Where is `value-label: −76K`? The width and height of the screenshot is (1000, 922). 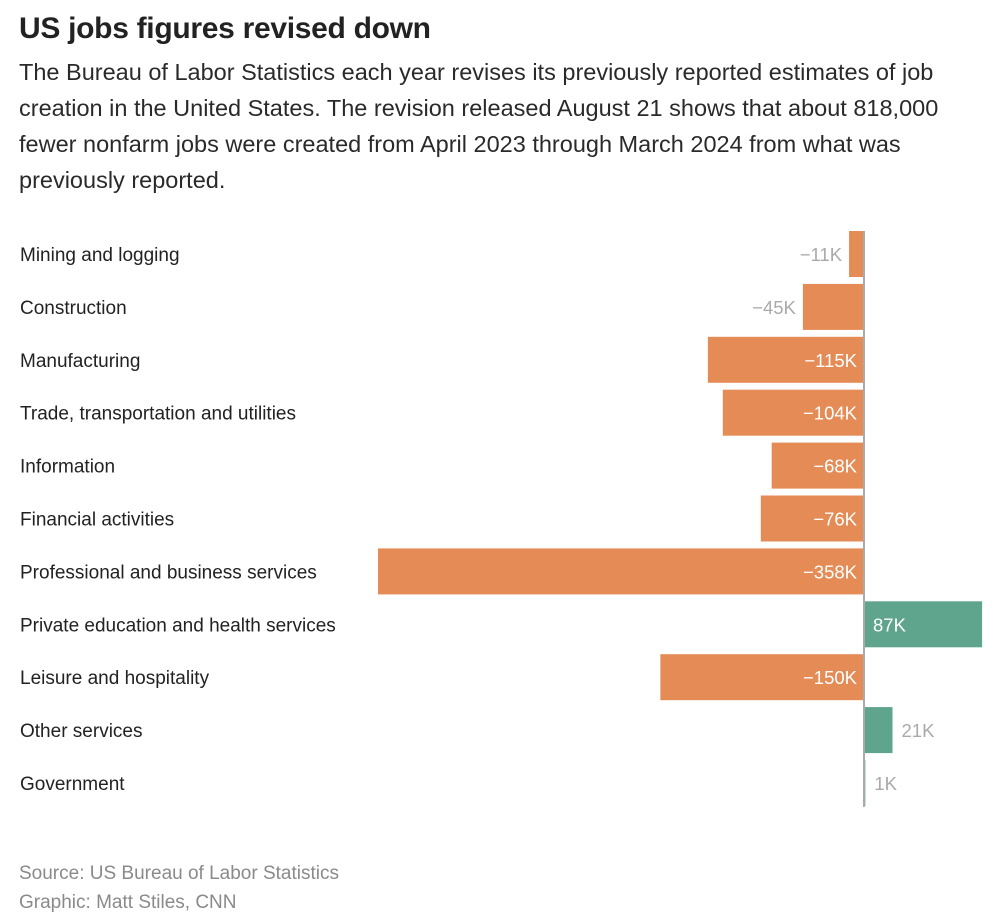
value-label: −76K is located at coordinates (835, 519).